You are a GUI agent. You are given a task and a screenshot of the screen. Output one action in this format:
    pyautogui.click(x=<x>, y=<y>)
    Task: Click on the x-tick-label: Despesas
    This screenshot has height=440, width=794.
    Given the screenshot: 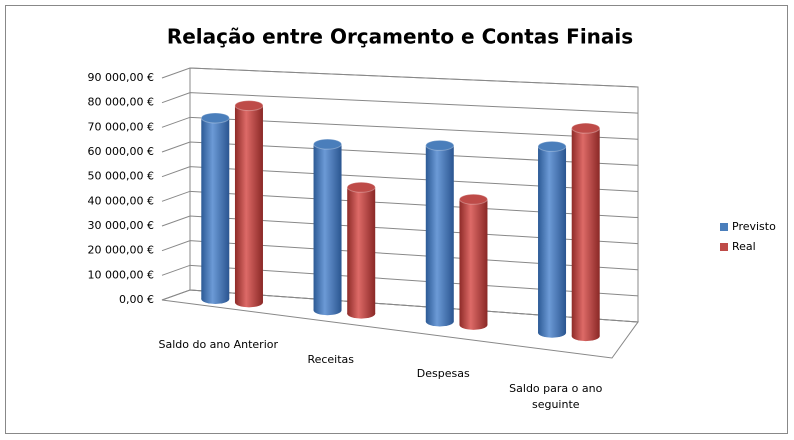 What is the action you would take?
    pyautogui.click(x=443, y=374)
    